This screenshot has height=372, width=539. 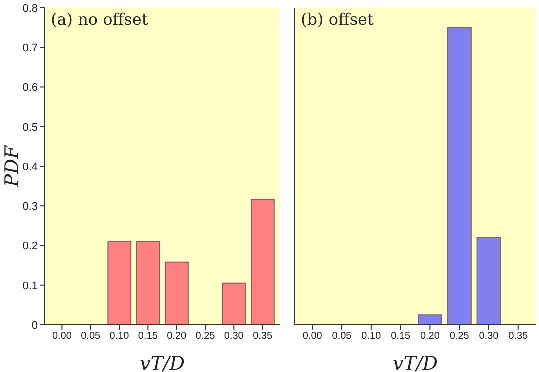 I want to click on y-tick-label: 0.8, so click(x=30, y=8).